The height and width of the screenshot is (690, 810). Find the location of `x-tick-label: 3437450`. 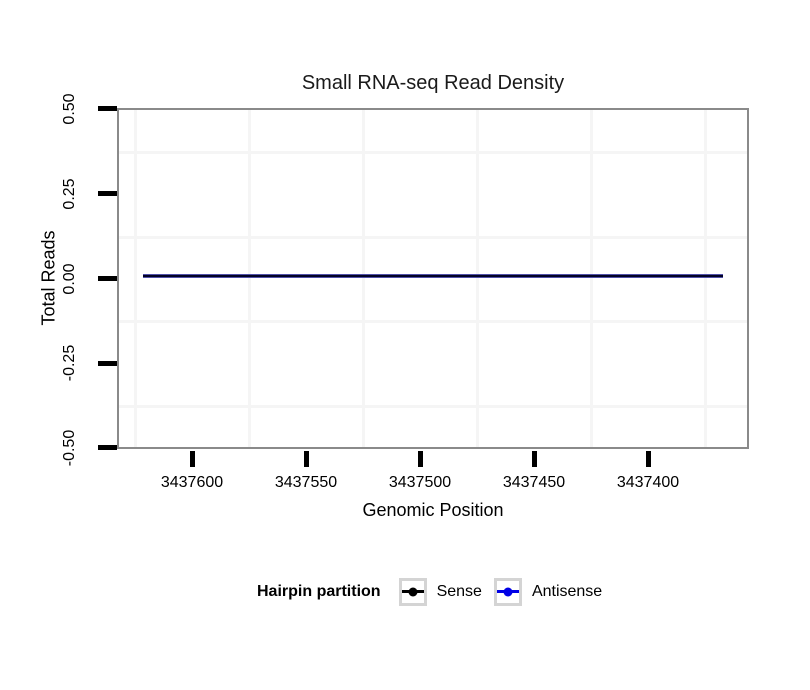

x-tick-label: 3437450 is located at coordinates (534, 482).